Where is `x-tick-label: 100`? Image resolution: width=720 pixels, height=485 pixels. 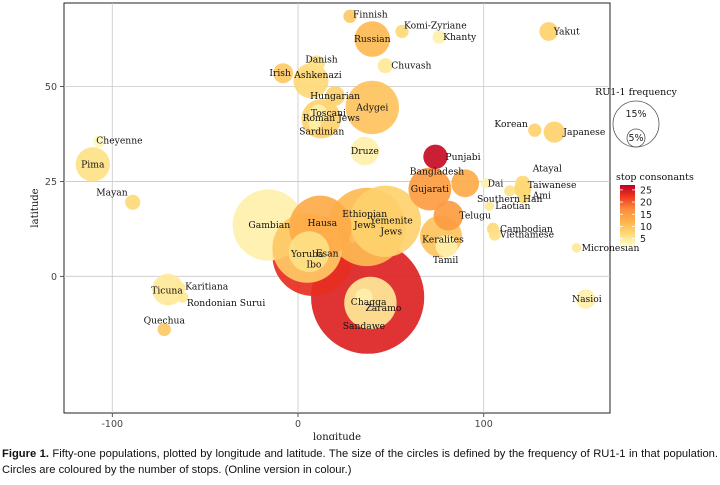 x-tick-label: 100 is located at coordinates (484, 424).